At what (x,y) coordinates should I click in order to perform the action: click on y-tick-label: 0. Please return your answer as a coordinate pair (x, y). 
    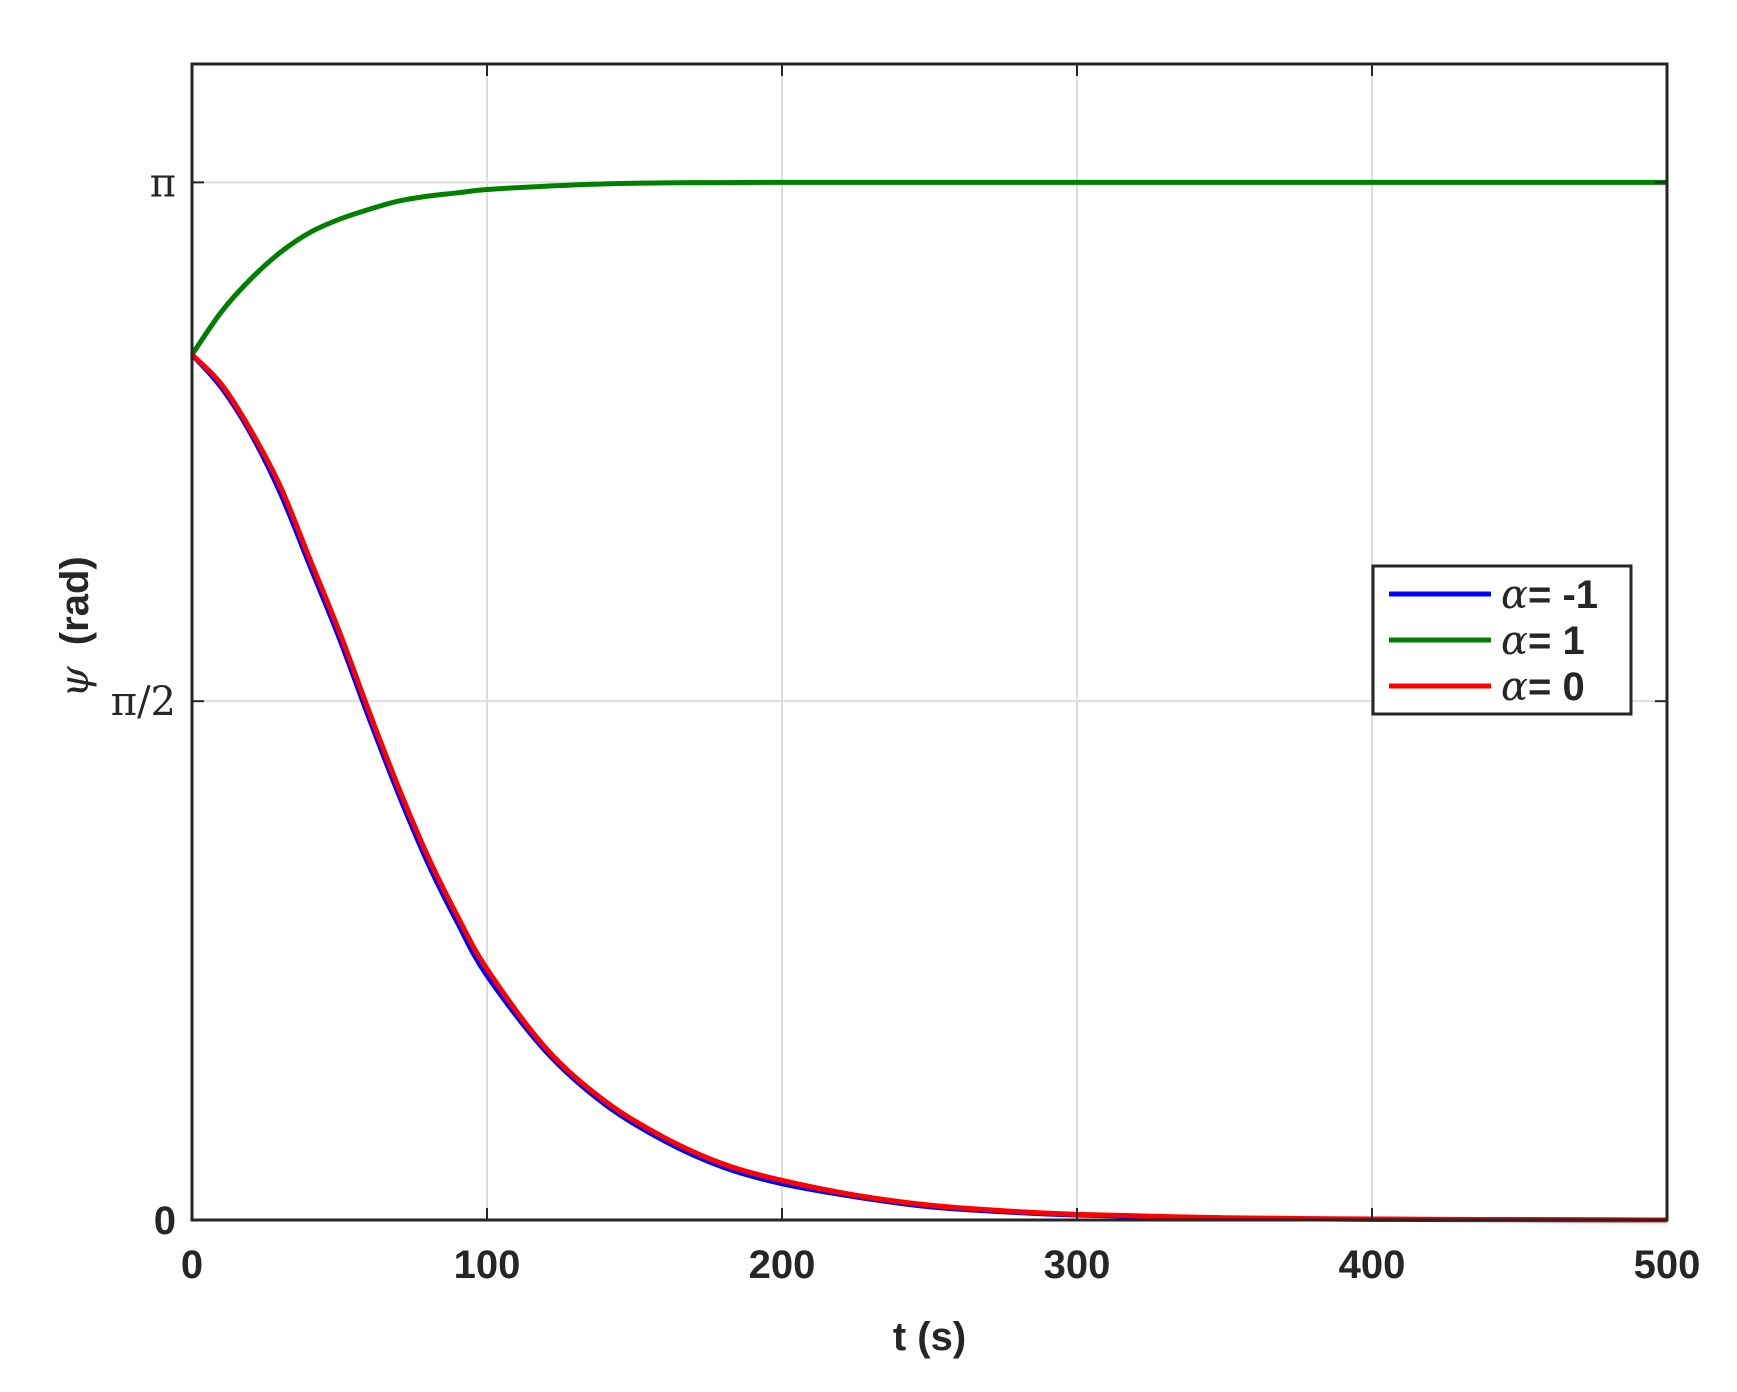
    Looking at the image, I should click on (165, 1221).